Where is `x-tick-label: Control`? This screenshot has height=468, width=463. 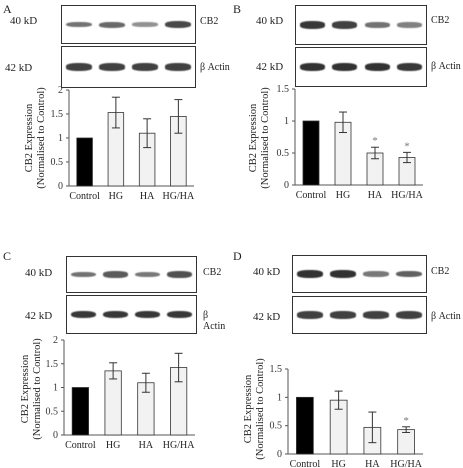 x-tick-label: Control is located at coordinates (311, 195).